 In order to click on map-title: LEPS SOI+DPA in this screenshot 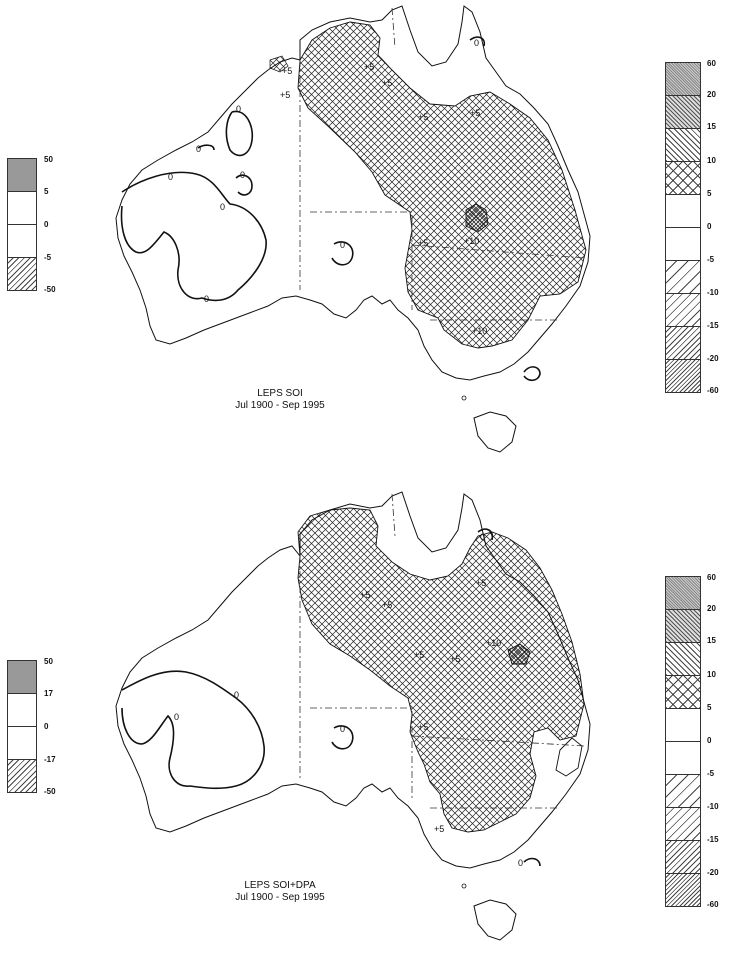, I will do `click(280, 885)`.